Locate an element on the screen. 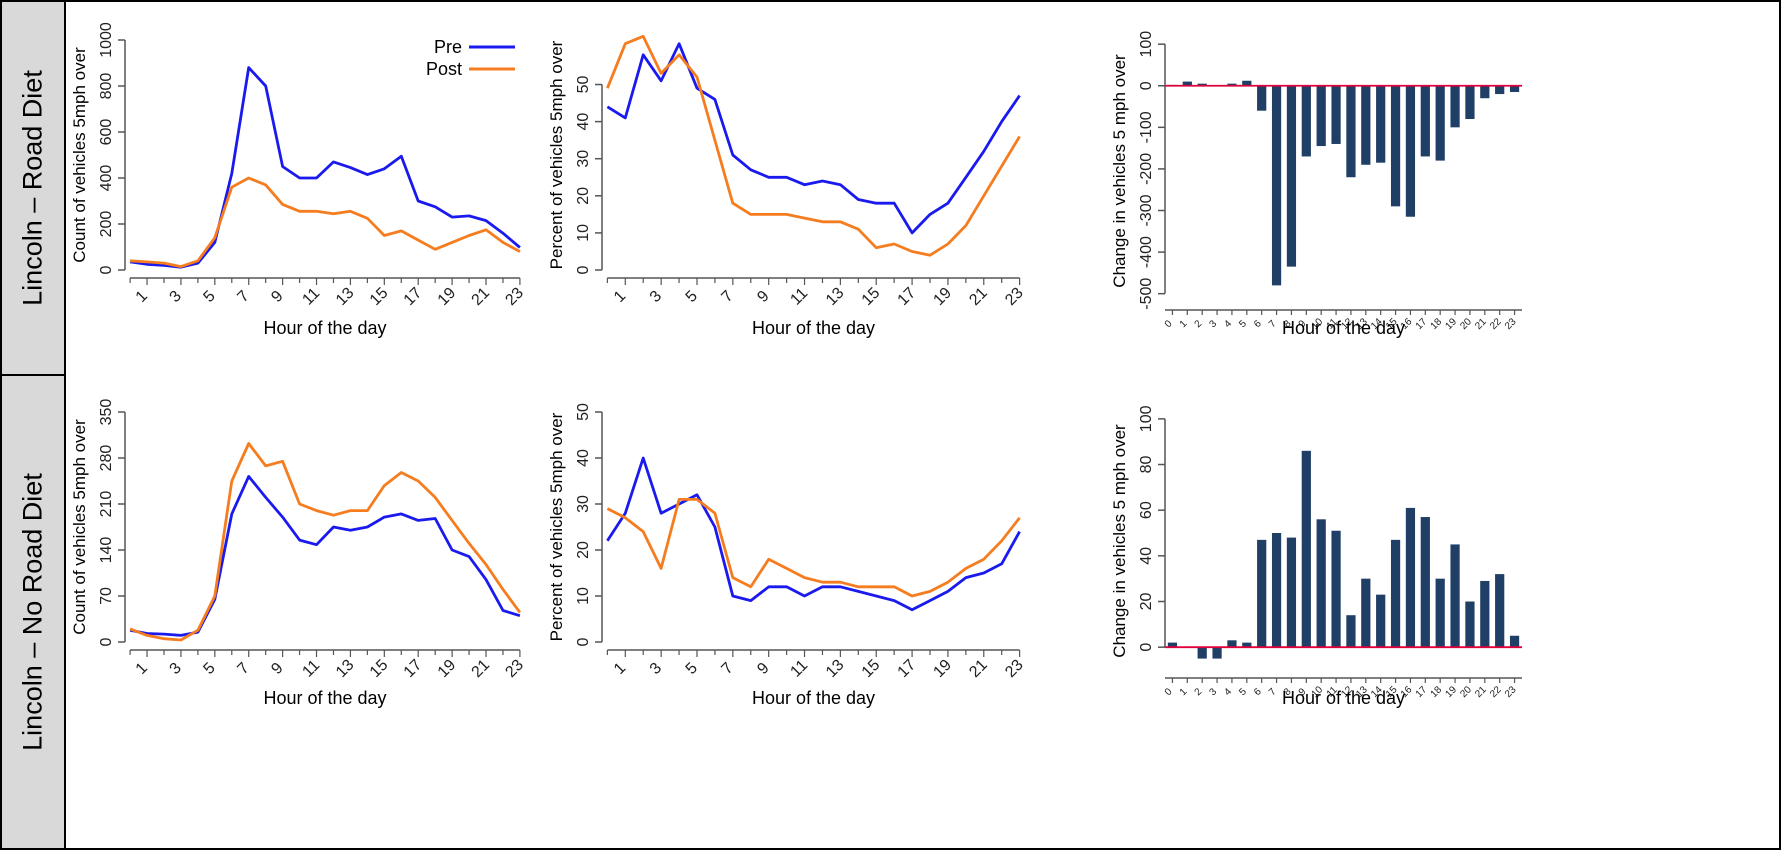  y-tick-label: 200 is located at coordinates (106, 224).